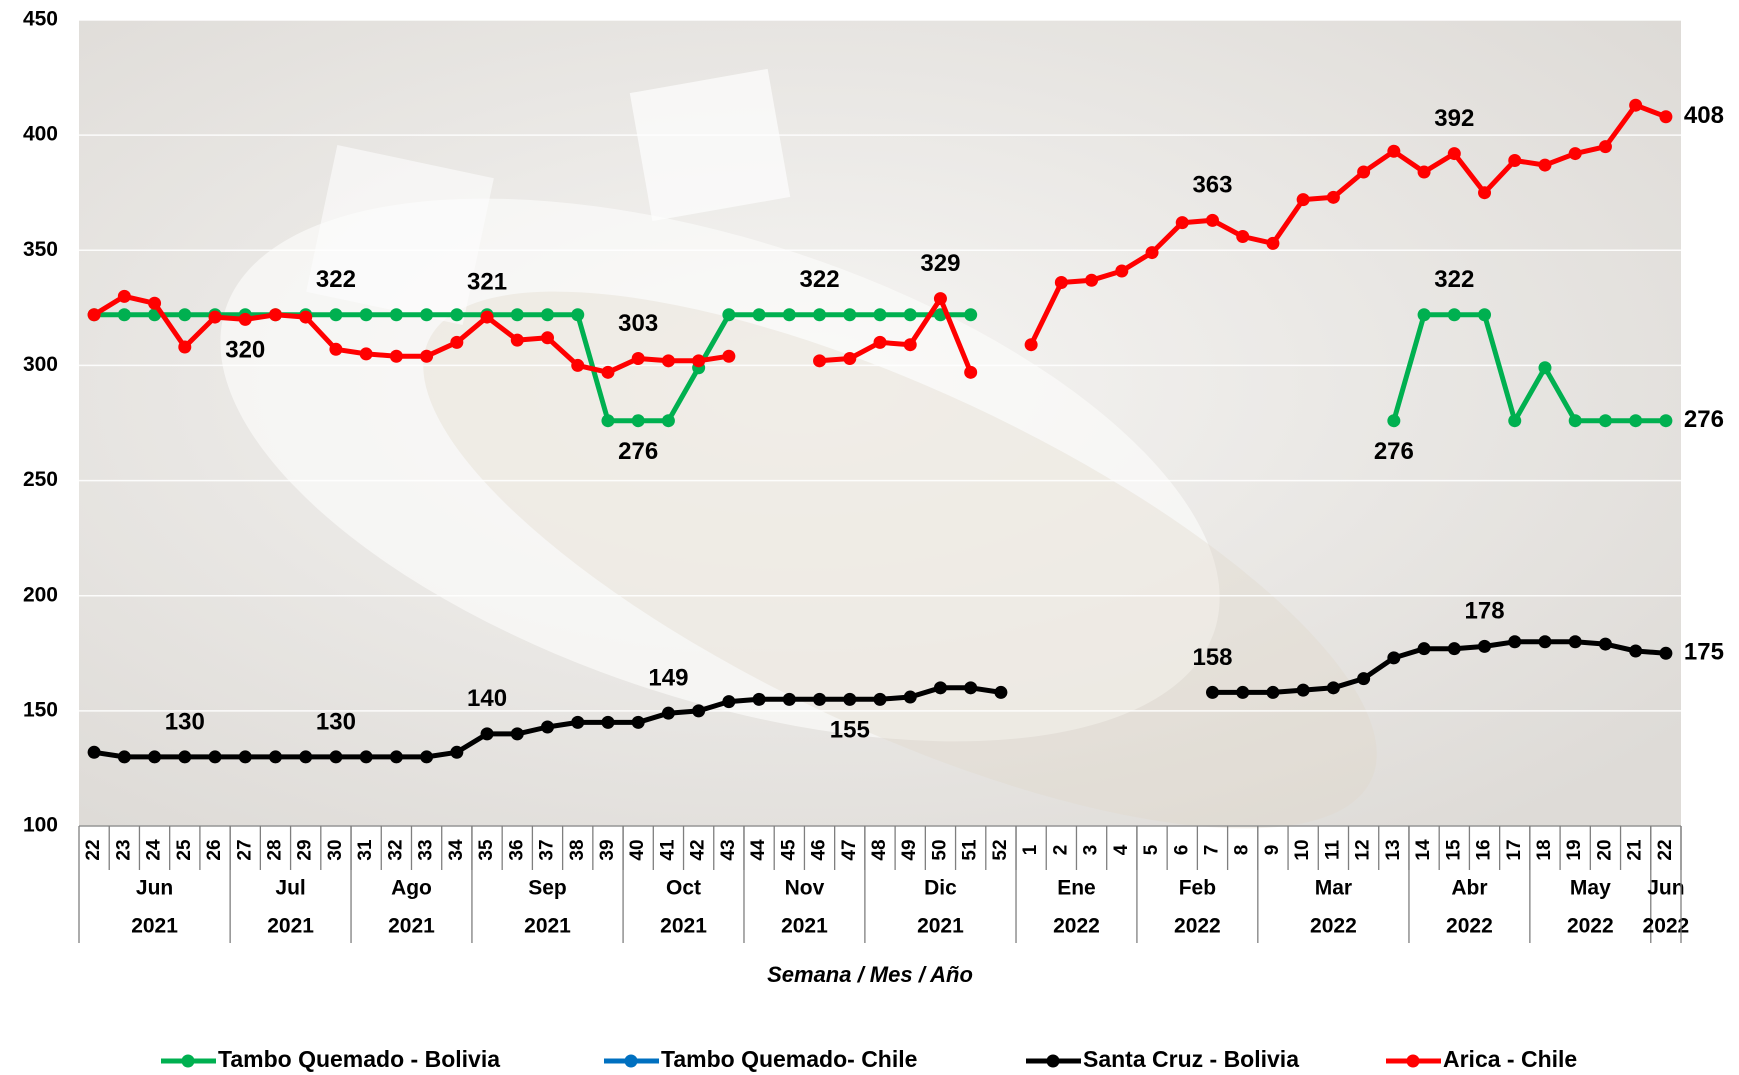 This screenshot has height=1075, width=1739. I want to click on x-tick-label: 45, so click(788, 850).